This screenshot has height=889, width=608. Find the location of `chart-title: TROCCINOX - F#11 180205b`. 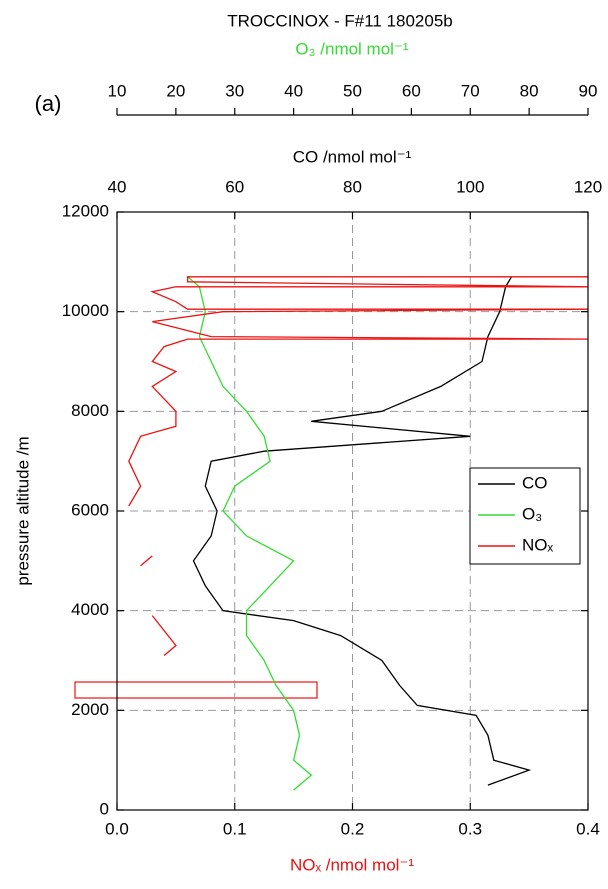

chart-title: TROCCINOX - F#11 180205b is located at coordinates (340, 20).